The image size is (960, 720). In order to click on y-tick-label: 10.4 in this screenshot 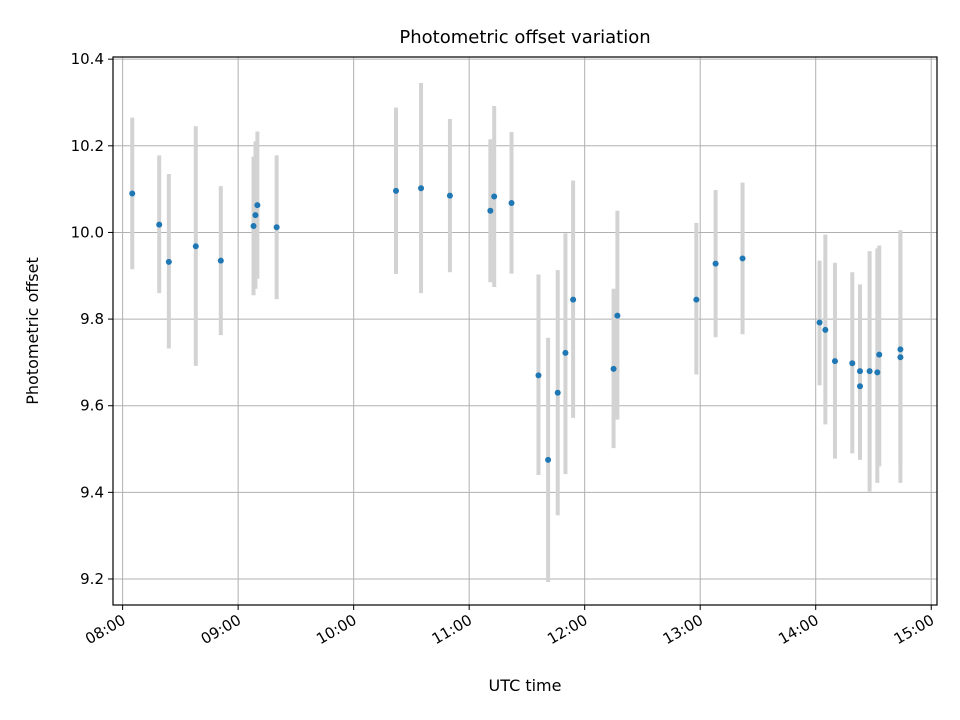, I will do `click(87, 59)`.